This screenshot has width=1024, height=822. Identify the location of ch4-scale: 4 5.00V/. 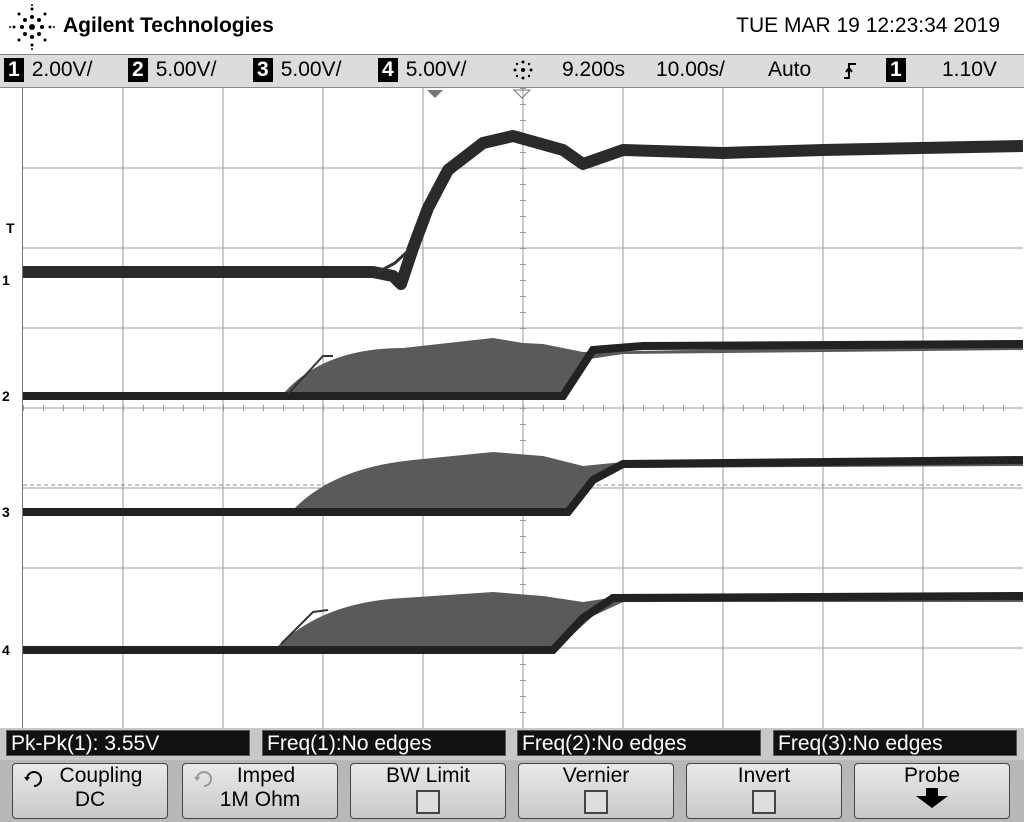
(422, 70).